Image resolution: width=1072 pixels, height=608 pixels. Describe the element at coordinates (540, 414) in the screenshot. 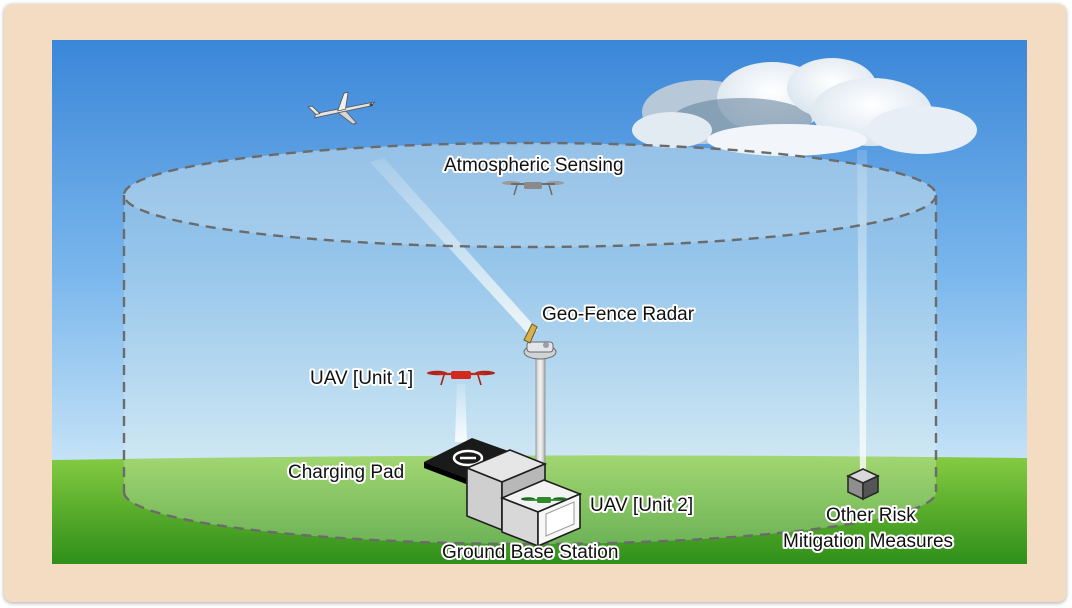

I see `radar-pole` at that location.